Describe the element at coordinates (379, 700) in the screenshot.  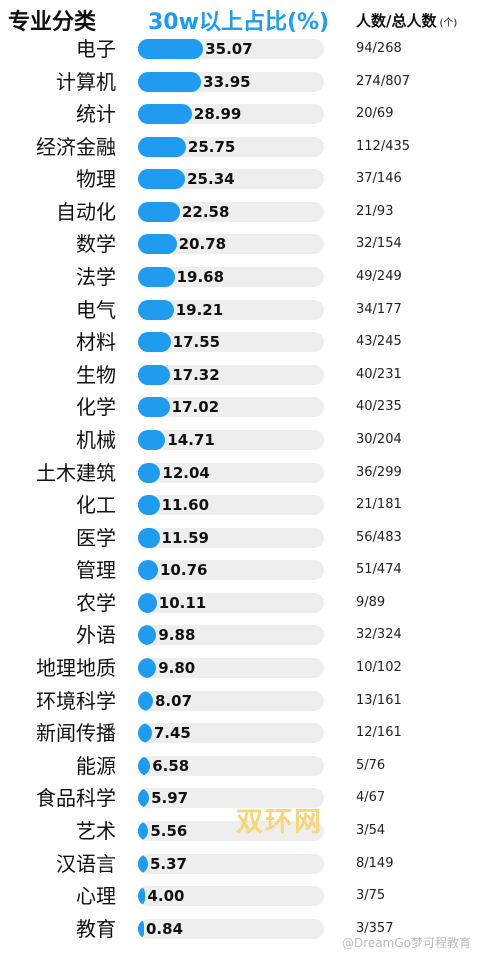
I see `count-label: 13/161` at that location.